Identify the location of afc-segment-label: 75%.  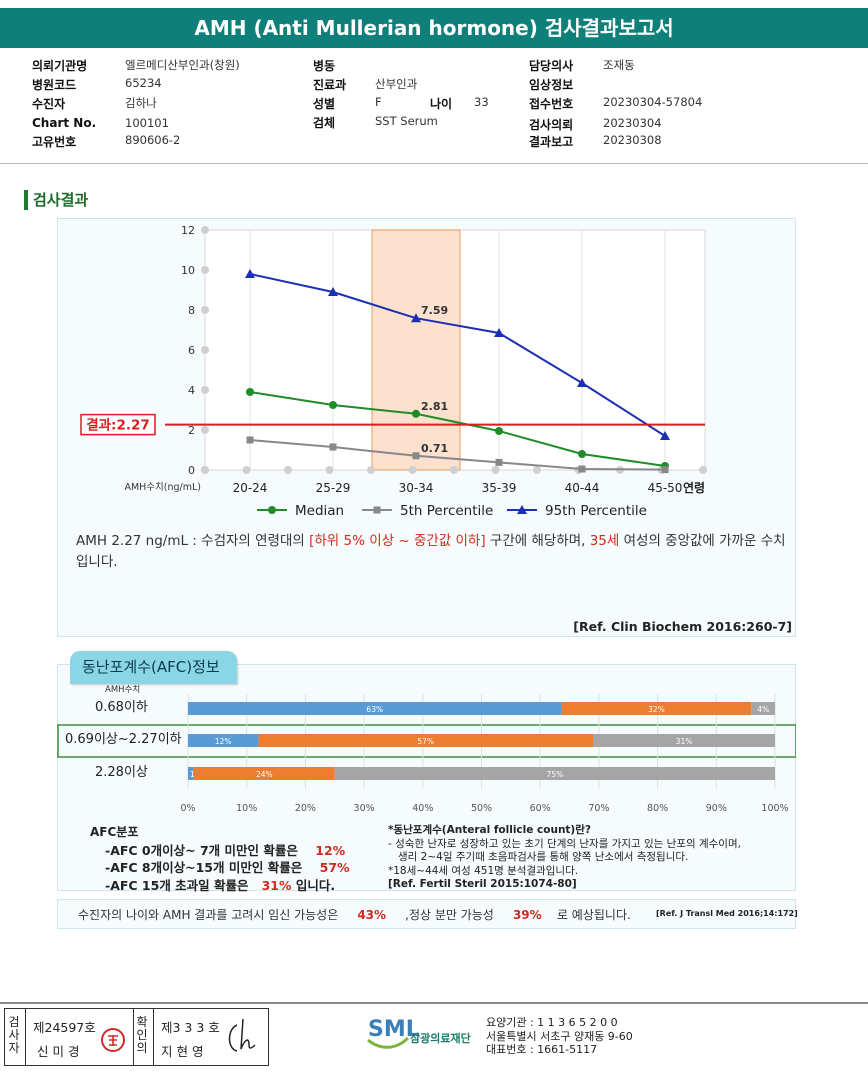
(555, 774).